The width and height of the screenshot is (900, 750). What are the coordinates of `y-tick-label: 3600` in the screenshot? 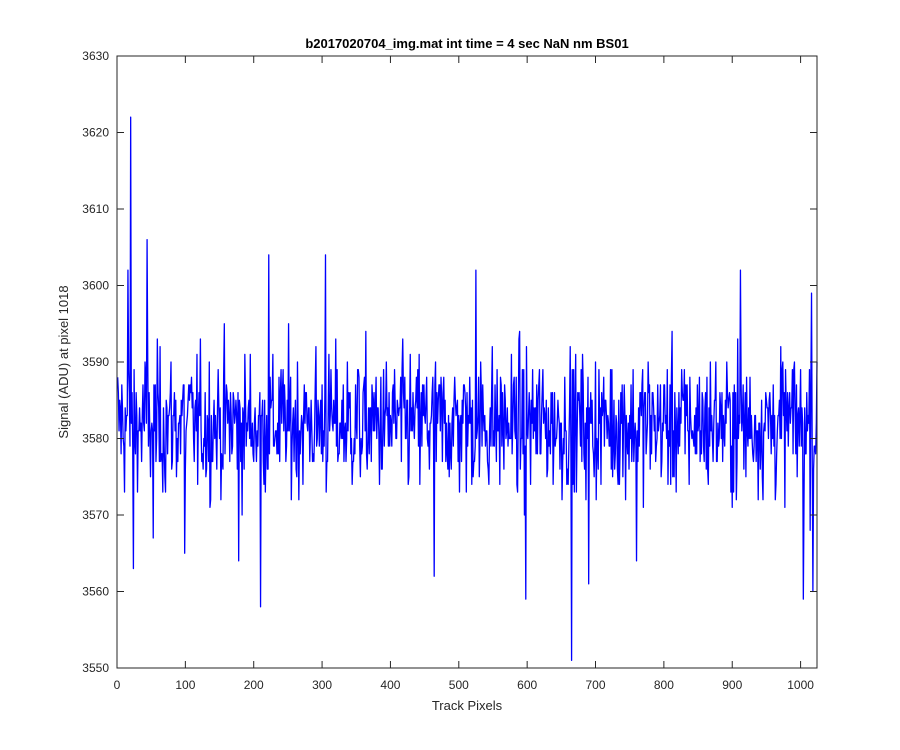 It's located at (95, 286).